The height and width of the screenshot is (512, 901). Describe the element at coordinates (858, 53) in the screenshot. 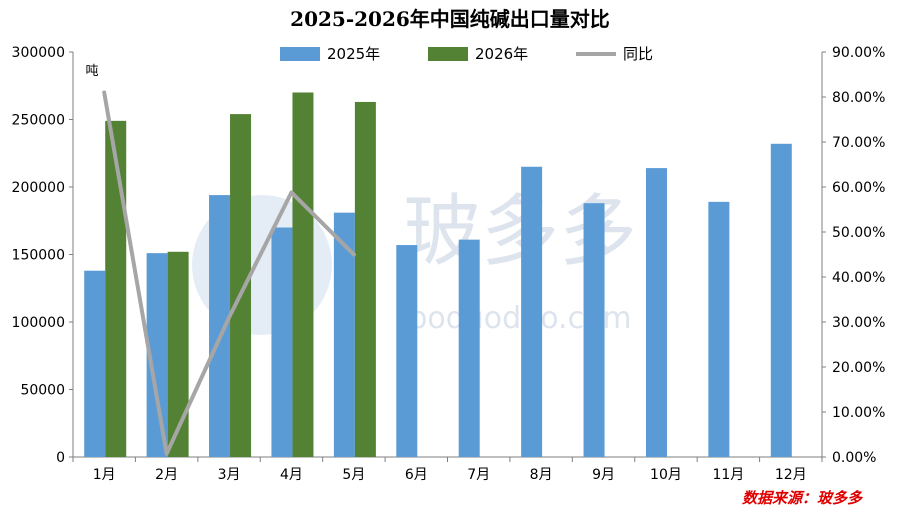

I see `y-right-tick-label: 90.00%` at that location.